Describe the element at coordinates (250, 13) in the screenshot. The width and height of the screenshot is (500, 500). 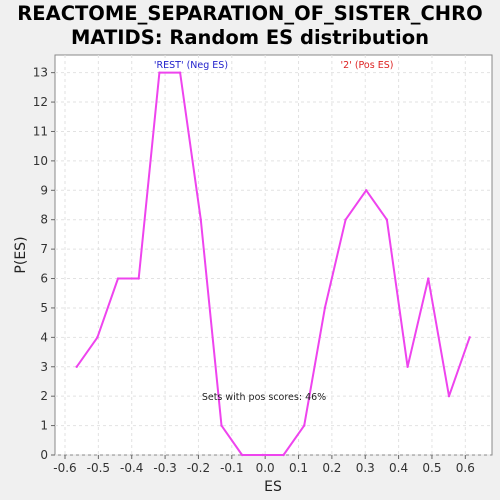
I see `chart-title-line-1: REACTOME_SEPARATION_OF_SISTER_CHRO` at that location.